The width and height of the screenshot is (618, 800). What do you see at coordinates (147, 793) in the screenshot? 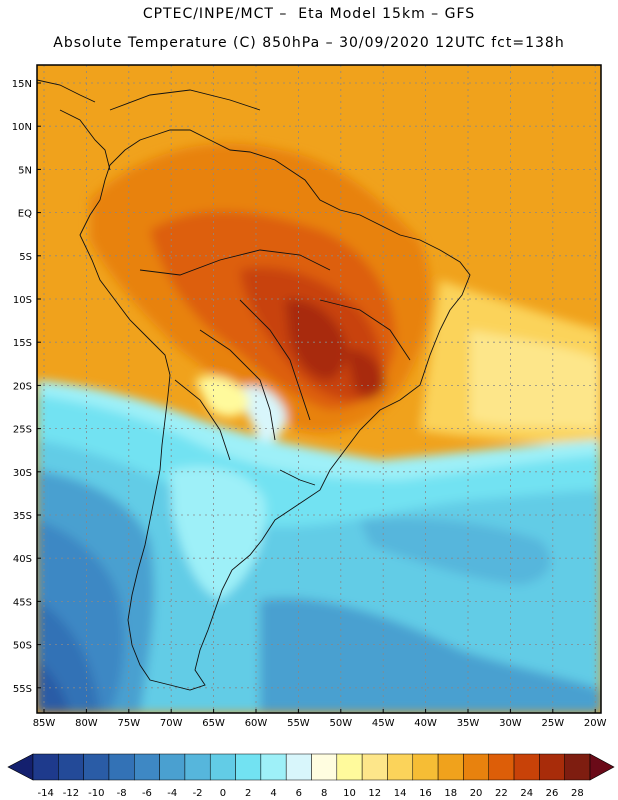
I see `colorbar-label: -6` at bounding box center [147, 793].